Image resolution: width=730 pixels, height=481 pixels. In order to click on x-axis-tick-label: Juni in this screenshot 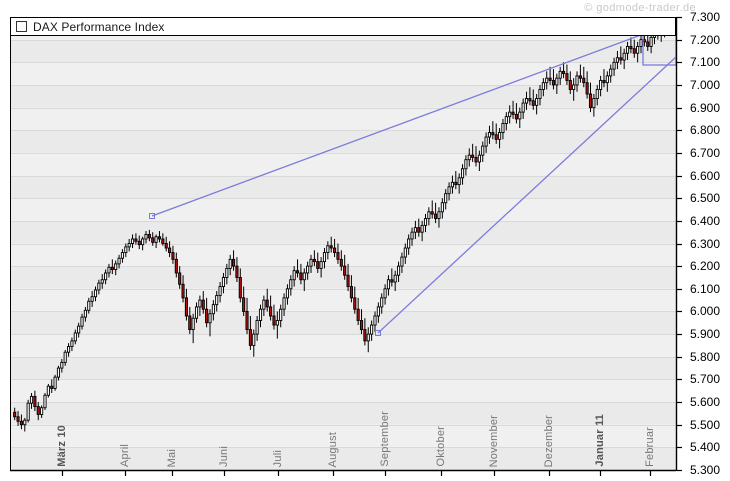, I will do `click(224, 456)`.